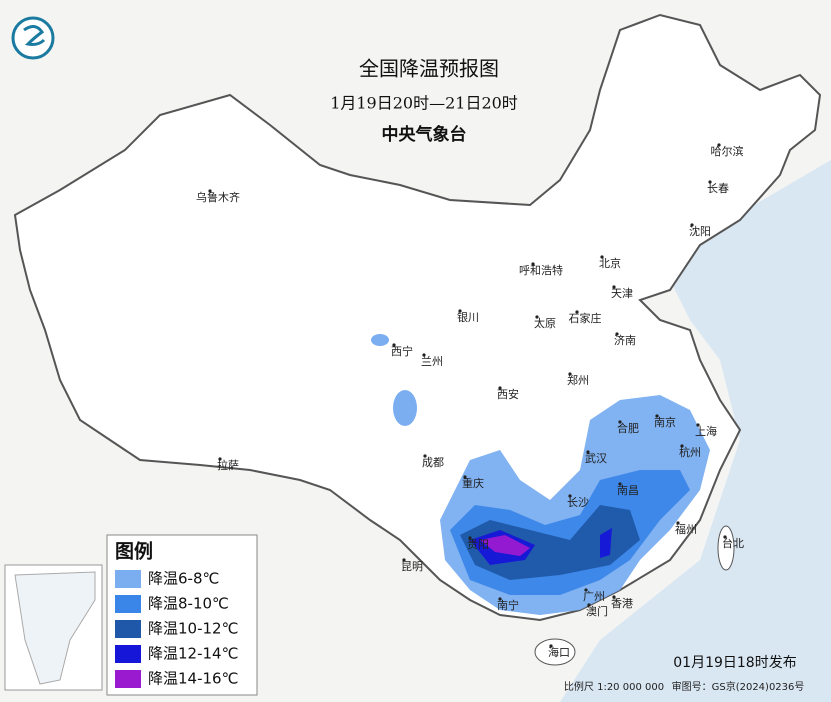  What do you see at coordinates (508, 394) in the screenshot?
I see `city-label: 西安` at bounding box center [508, 394].